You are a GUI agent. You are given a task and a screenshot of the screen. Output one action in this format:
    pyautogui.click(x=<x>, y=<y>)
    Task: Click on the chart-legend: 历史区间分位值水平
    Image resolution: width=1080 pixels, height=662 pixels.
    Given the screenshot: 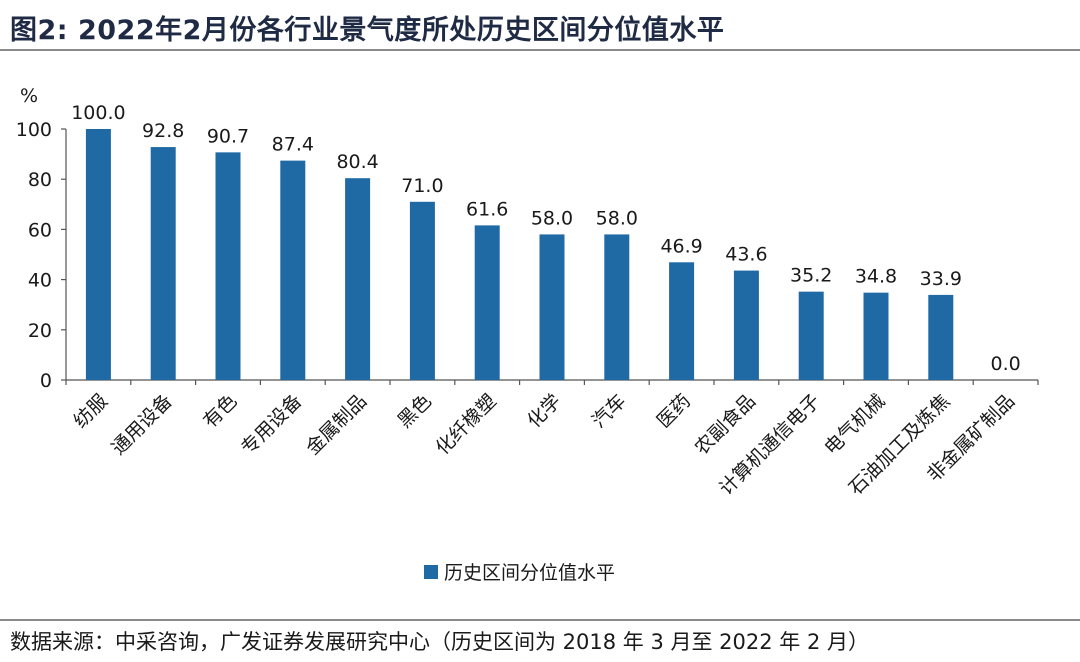 What is the action you would take?
    pyautogui.click(x=519, y=573)
    